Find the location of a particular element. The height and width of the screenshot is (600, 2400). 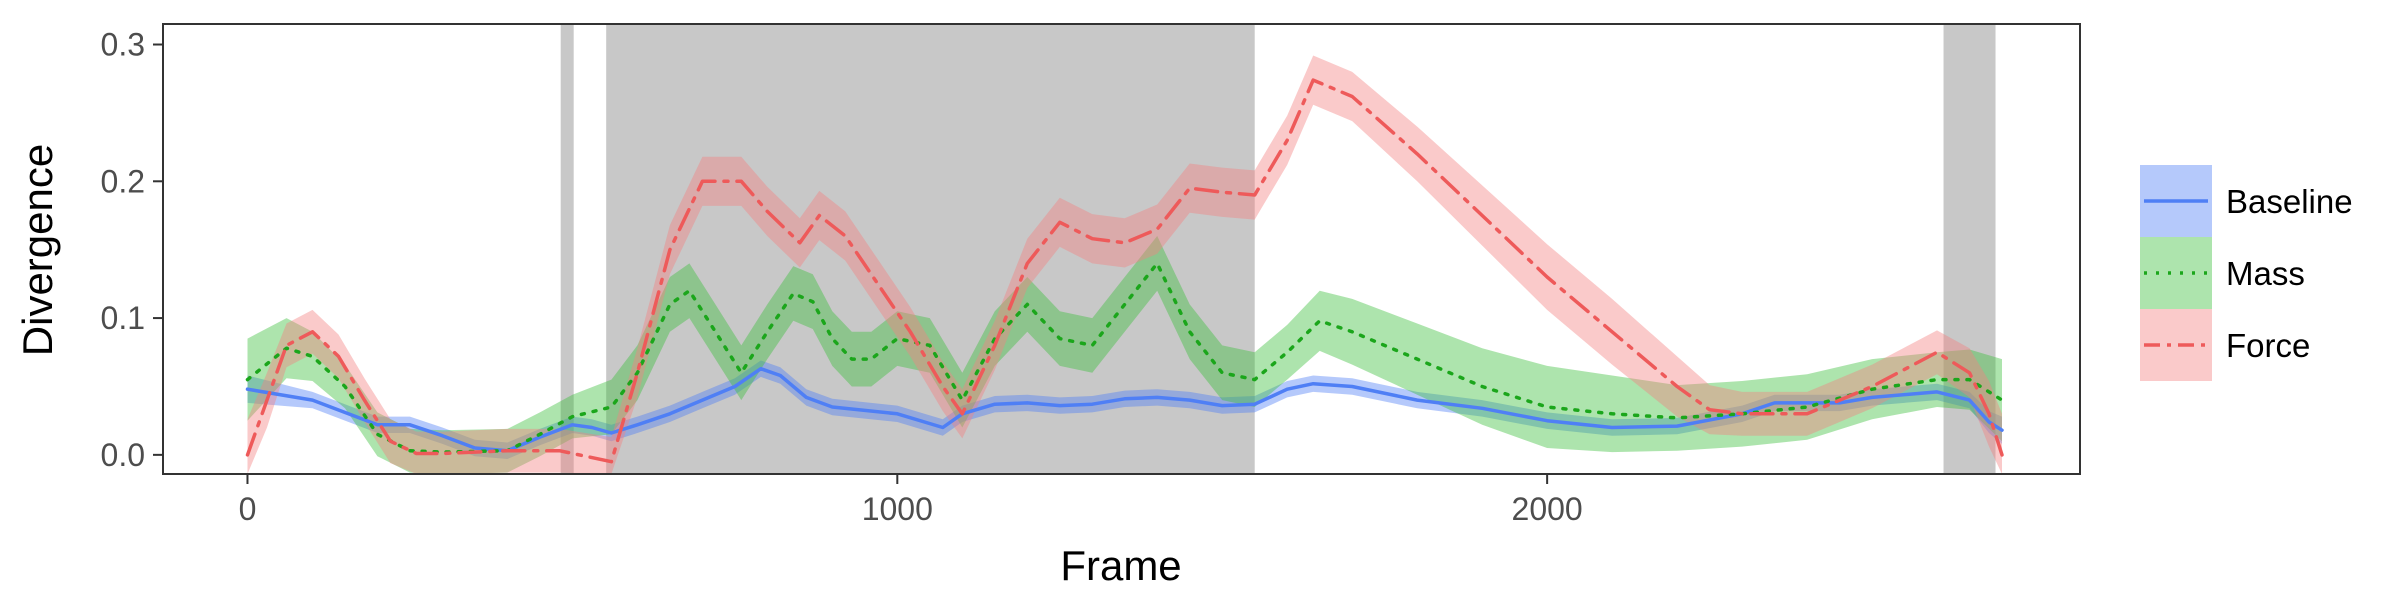

y-tick-label: 0.0 is located at coordinates (123, 455).